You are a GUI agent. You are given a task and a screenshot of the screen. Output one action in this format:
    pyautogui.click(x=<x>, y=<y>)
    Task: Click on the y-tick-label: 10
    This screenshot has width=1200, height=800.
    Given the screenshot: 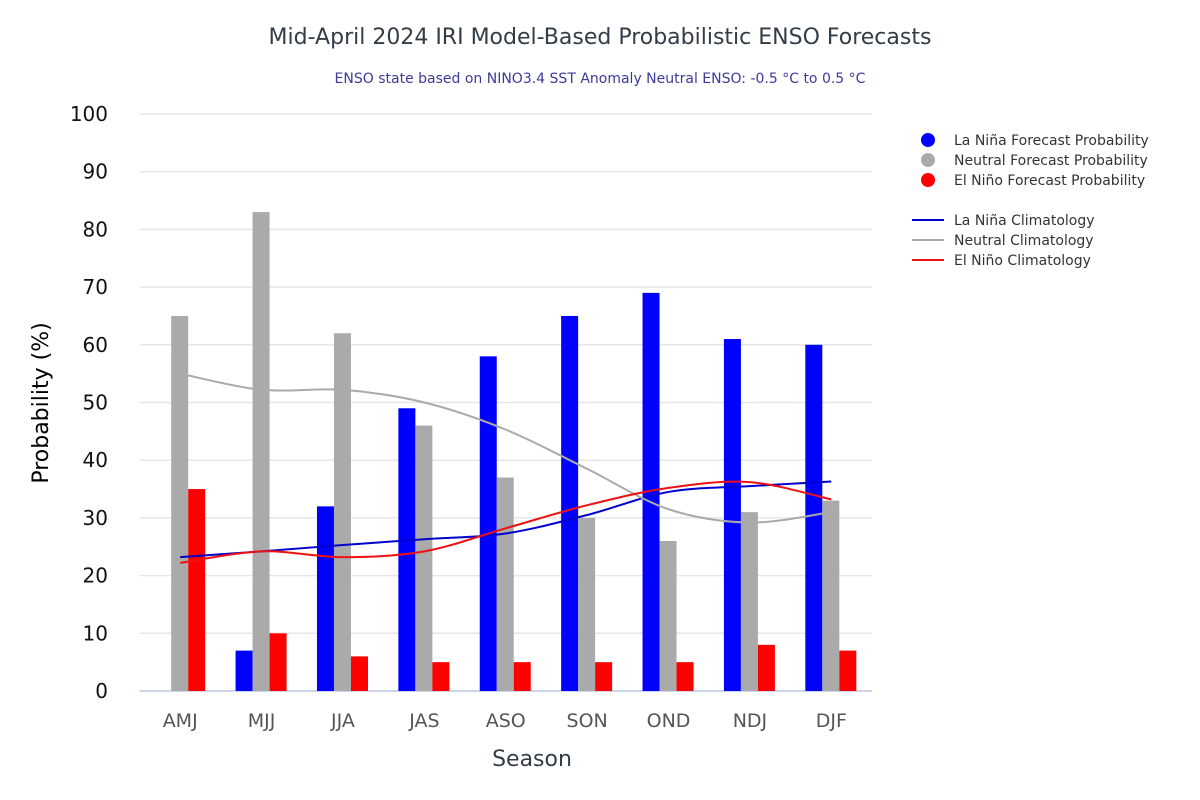 What is the action you would take?
    pyautogui.click(x=95, y=633)
    